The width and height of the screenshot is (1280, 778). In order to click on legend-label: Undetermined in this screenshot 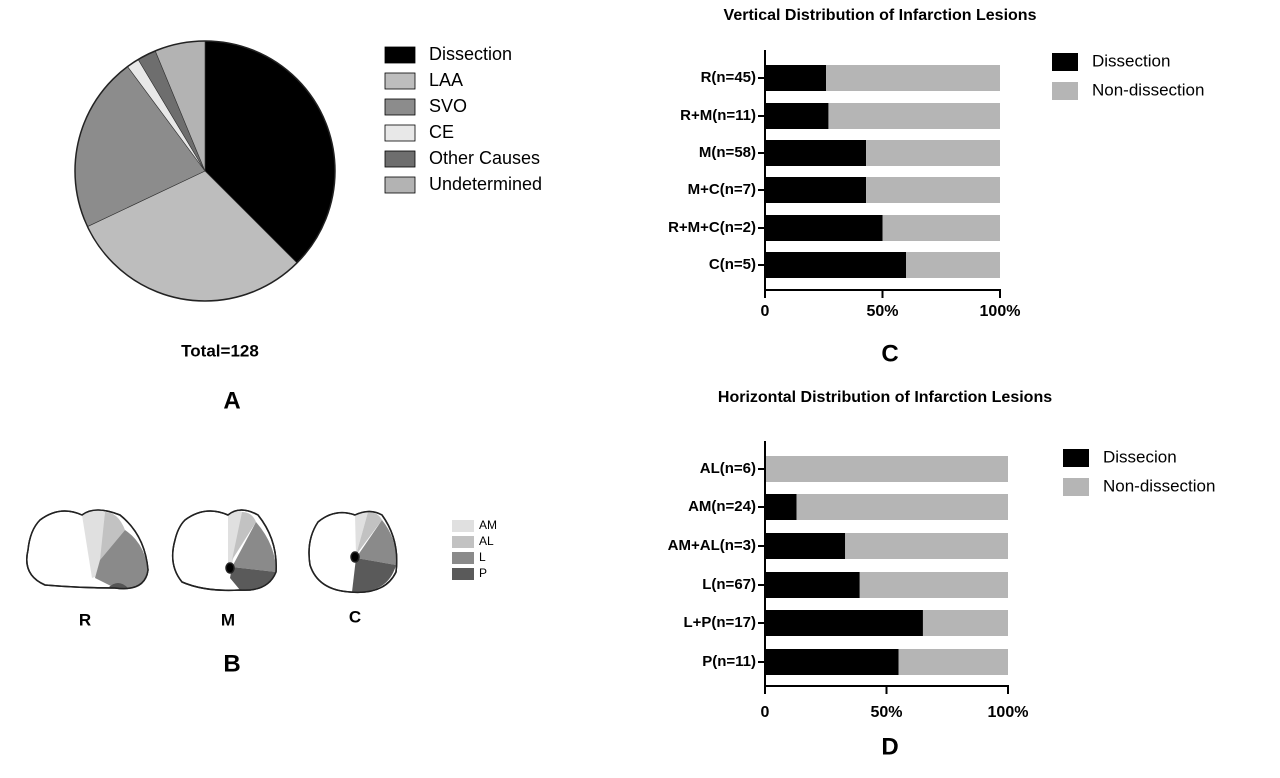, I will do `click(485, 184)`.